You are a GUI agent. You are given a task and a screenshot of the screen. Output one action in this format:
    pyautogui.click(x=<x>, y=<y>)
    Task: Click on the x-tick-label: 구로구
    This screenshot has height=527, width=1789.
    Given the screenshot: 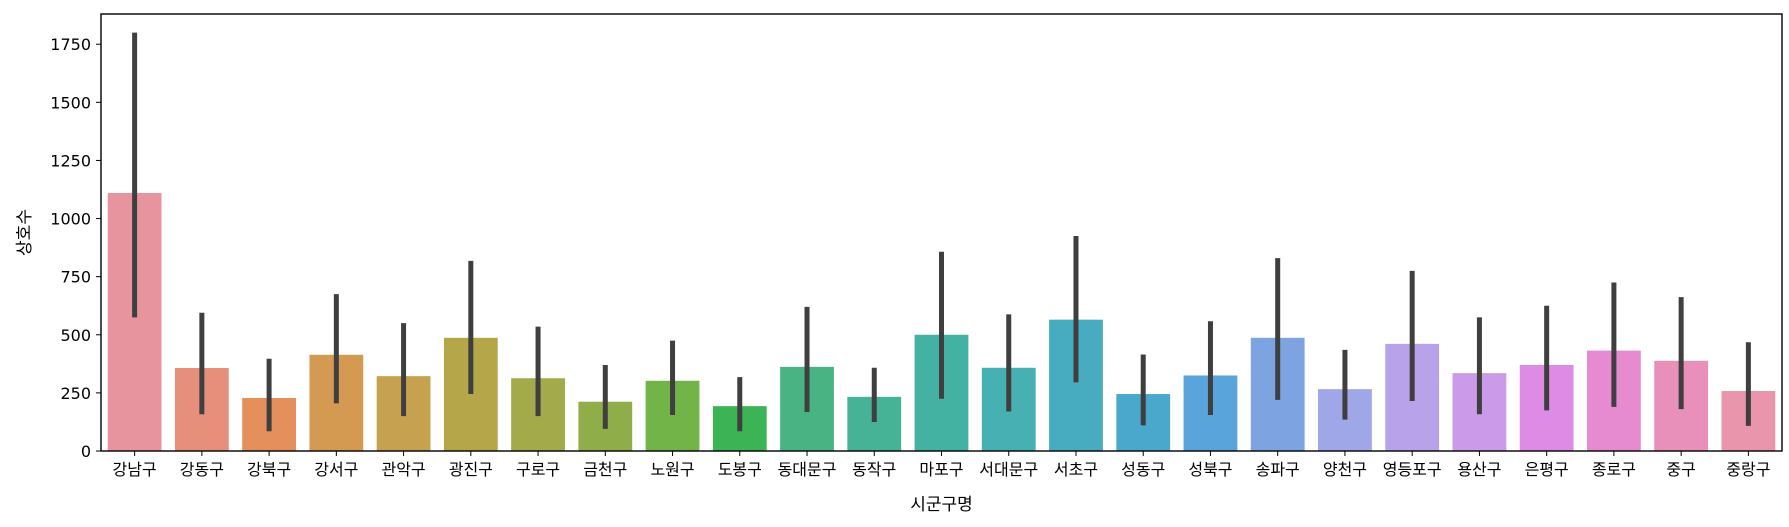 What is the action you would take?
    pyautogui.click(x=538, y=469)
    